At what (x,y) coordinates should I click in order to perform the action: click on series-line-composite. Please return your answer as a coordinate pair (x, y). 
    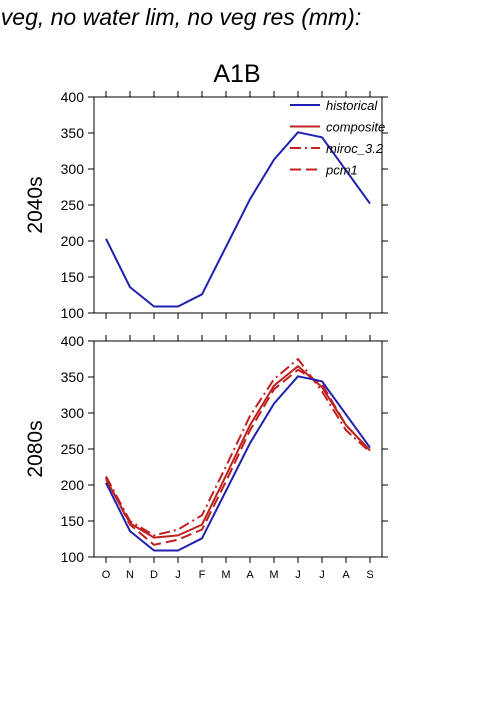
    Looking at the image, I should click on (238, 452).